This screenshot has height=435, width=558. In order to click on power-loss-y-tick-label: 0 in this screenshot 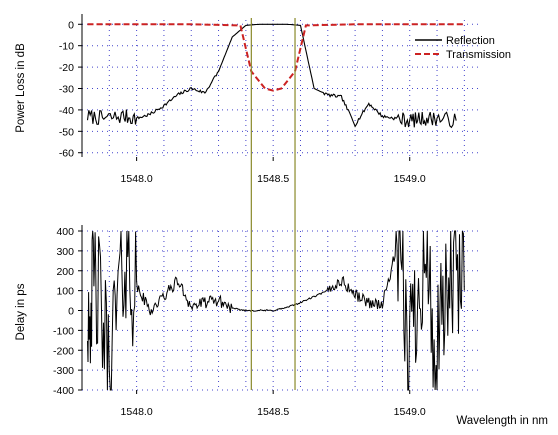, I will do `click(71, 25)`.